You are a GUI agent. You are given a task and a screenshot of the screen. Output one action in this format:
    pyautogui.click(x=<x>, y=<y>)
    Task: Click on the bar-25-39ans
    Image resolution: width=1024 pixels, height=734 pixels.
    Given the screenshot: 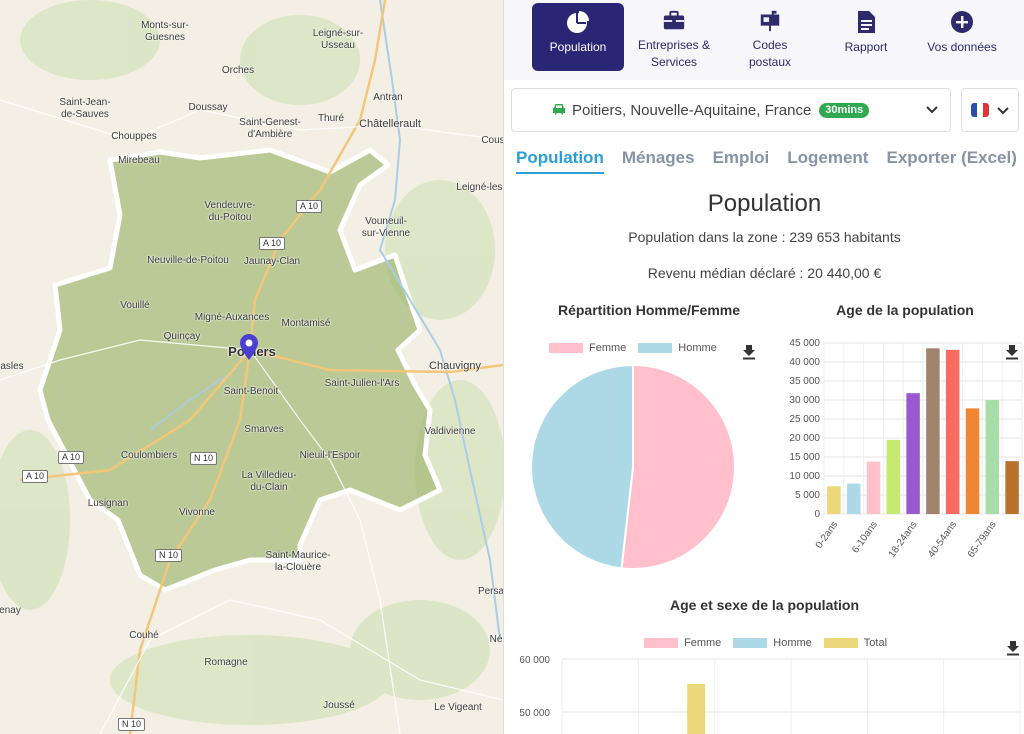 What is the action you would take?
    pyautogui.click(x=933, y=431)
    